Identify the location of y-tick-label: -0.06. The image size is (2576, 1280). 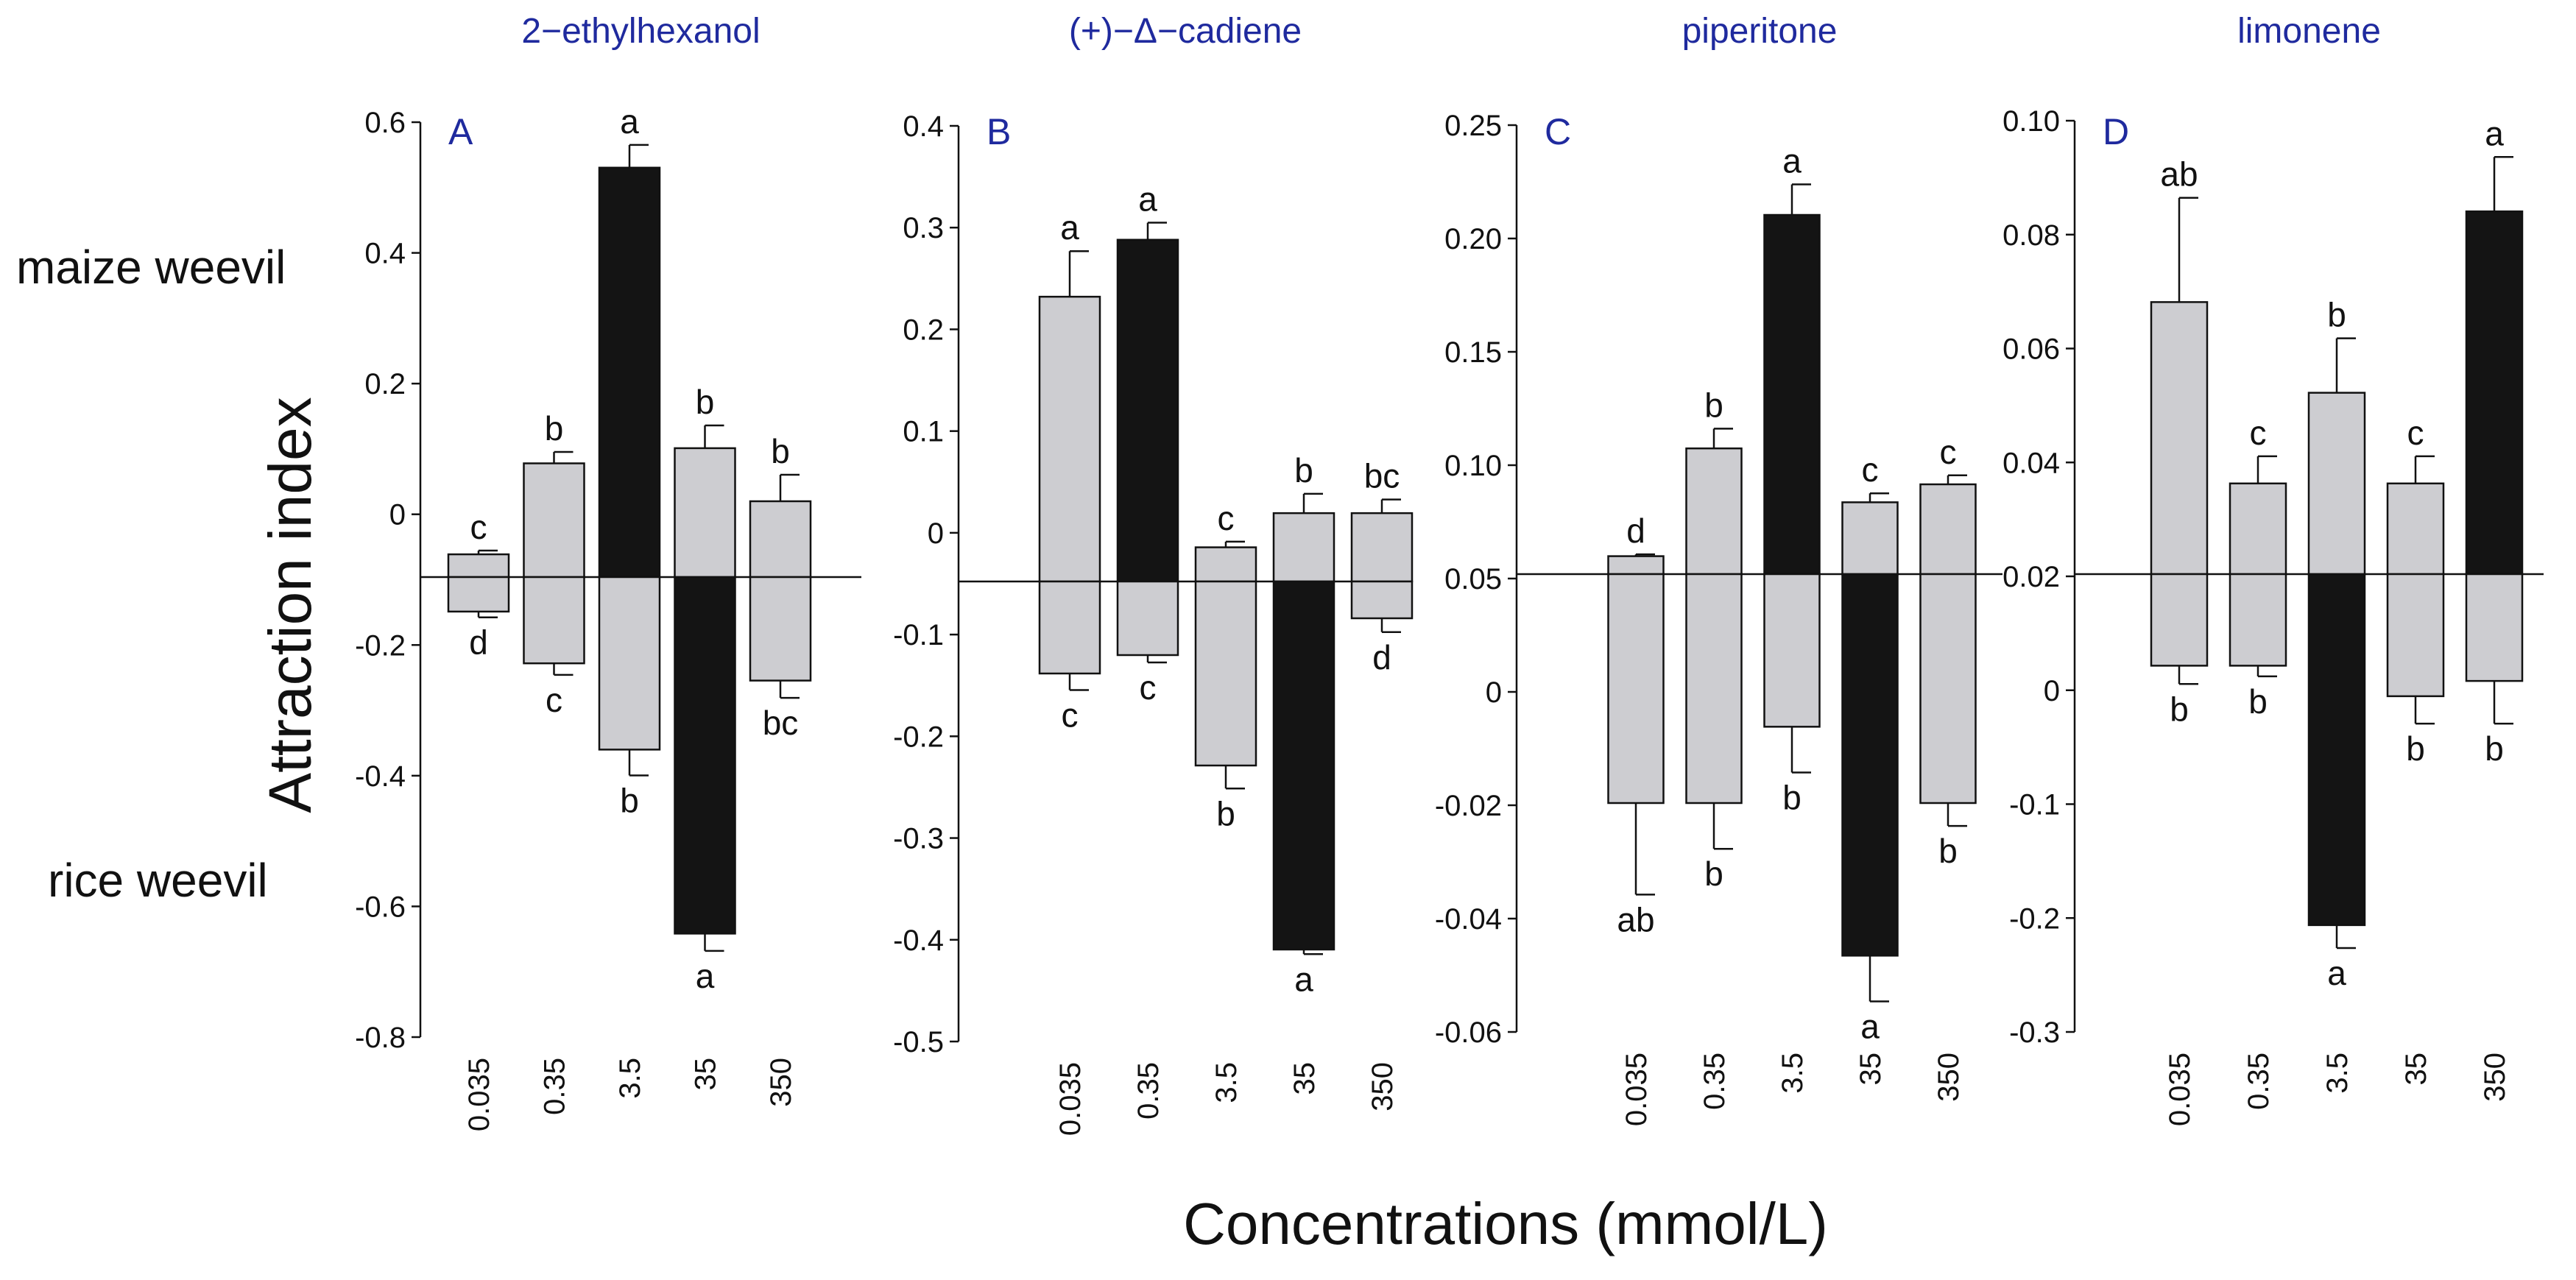
(1468, 1032).